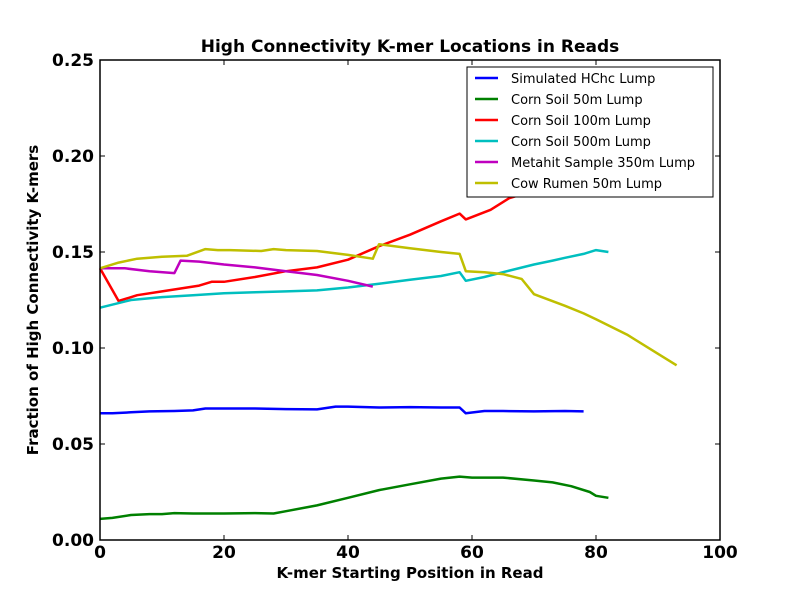  Describe the element at coordinates (583, 79) in the screenshot. I see `legend-label: Simulated HChc Lump` at that location.